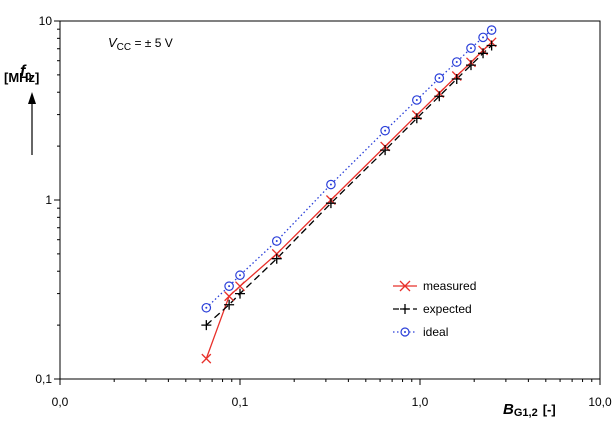 Image resolution: width=615 pixels, height=421 pixels. Describe the element at coordinates (32, 123) in the screenshot. I see `up-arrow-icon` at that location.